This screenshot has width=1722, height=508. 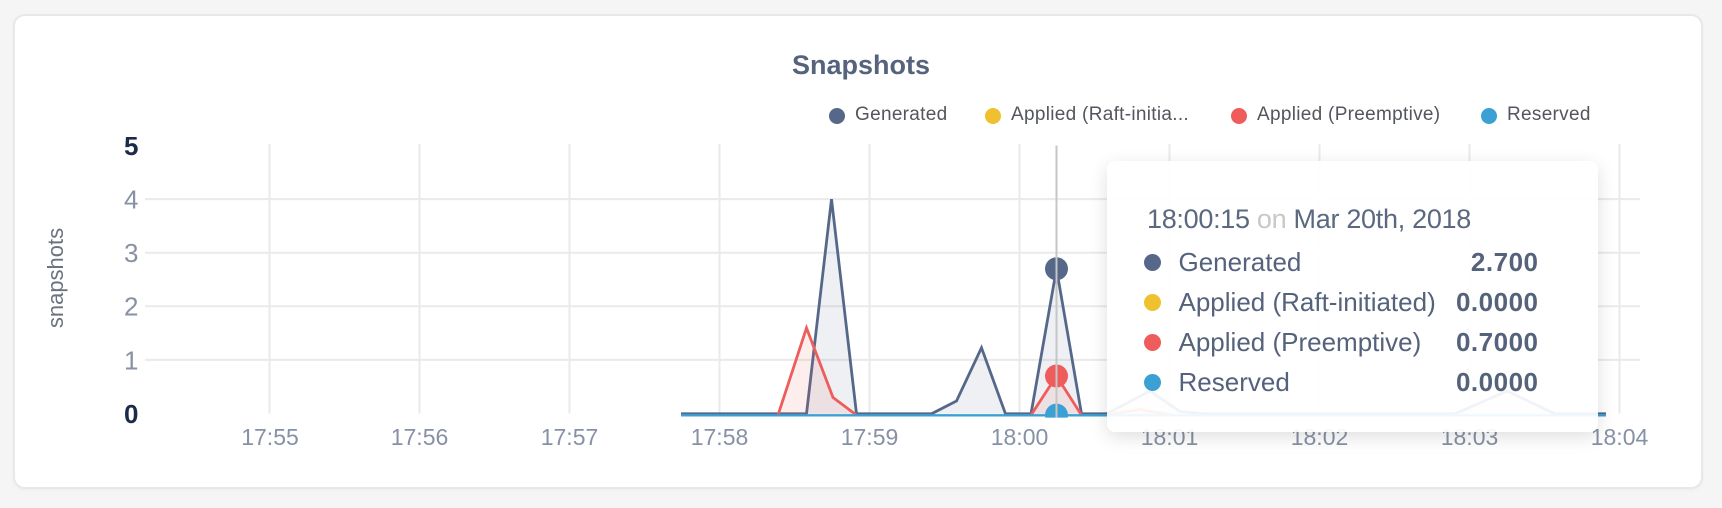 What do you see at coordinates (131, 146) in the screenshot?
I see `svg-text: 5` at bounding box center [131, 146].